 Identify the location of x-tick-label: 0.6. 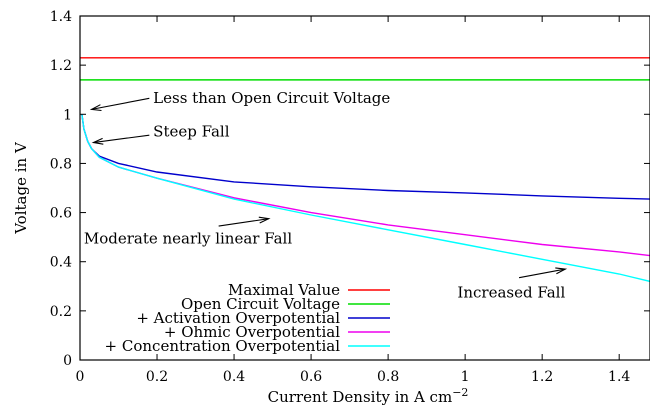
(311, 377).